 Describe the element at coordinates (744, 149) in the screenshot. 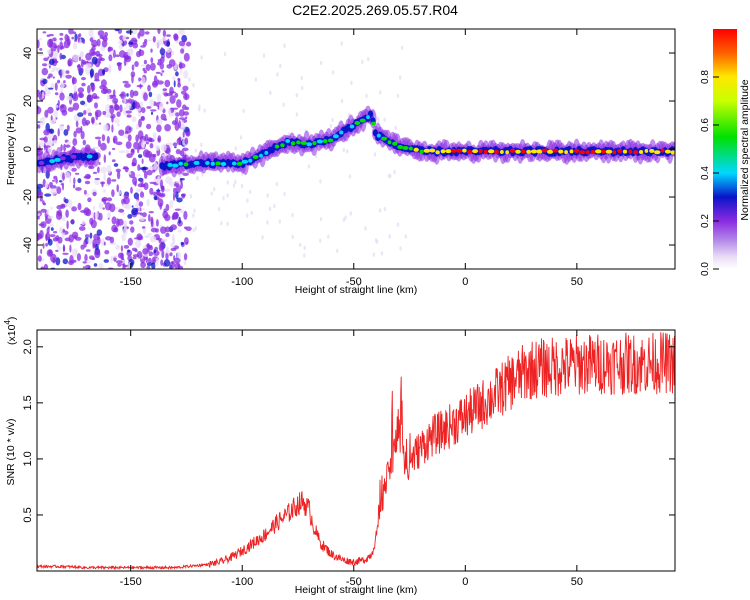

I see `colorbar-label: Normalized spectral amplitude` at that location.